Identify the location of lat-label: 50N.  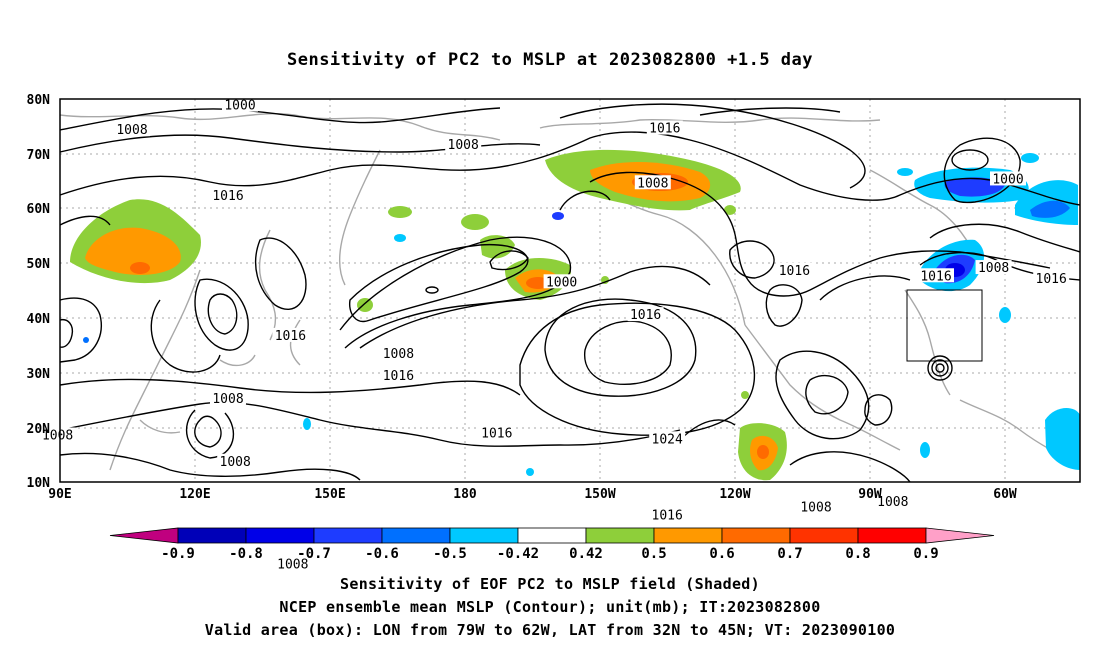
(39, 264).